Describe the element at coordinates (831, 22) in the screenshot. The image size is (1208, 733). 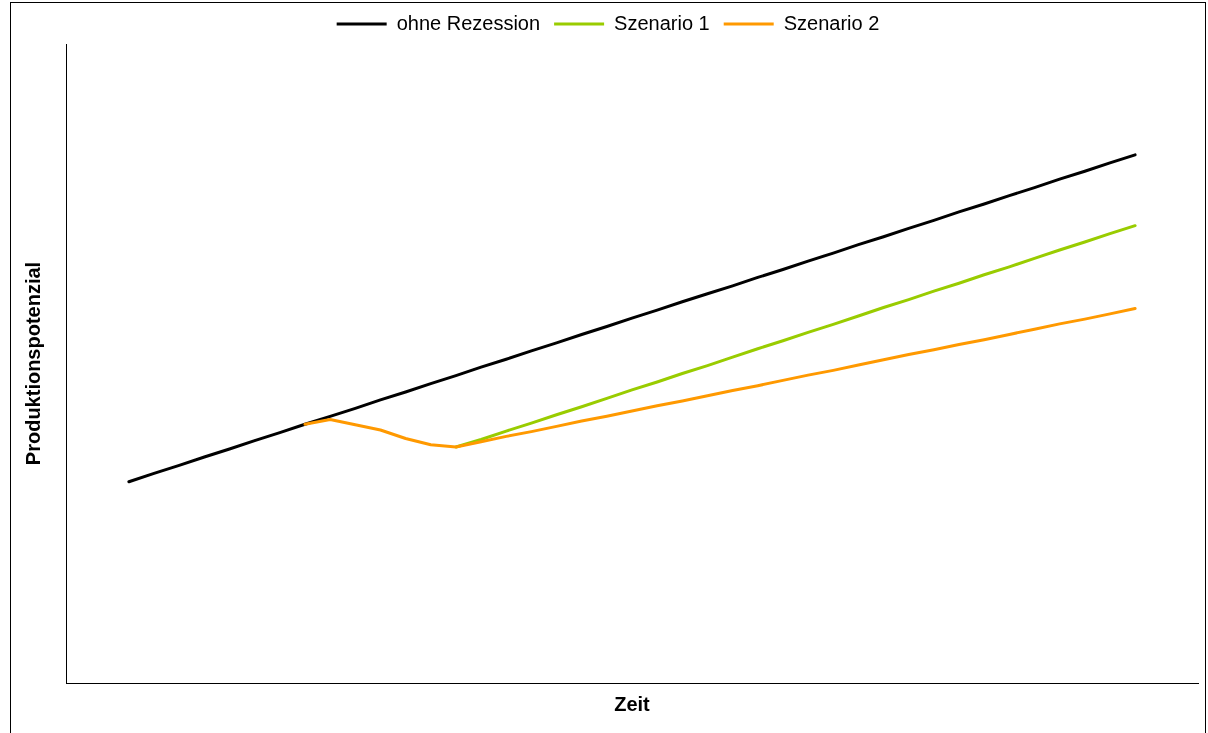
I see `legend-label: Szenario 2` at that location.